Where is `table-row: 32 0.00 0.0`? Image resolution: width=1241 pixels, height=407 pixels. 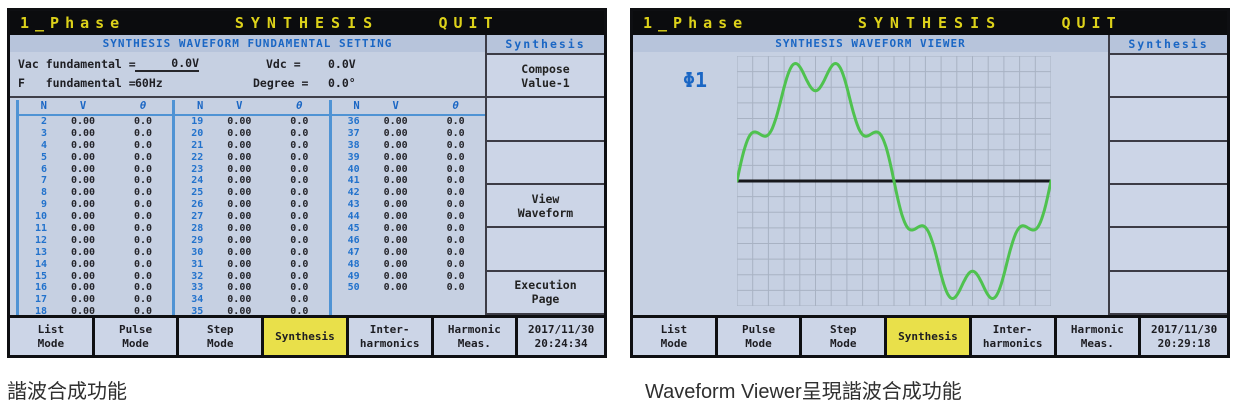 table-row: 32 0.00 0.0 is located at coordinates (251, 277).